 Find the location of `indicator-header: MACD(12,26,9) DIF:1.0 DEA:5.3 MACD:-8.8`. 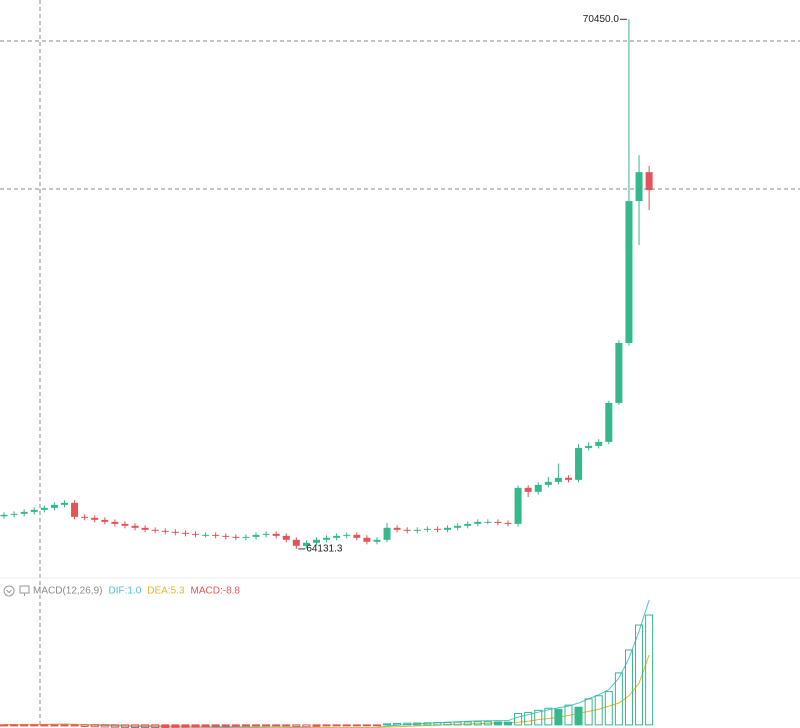

indicator-header: MACD(12,26,9) DIF:1.0 DEA:5.3 MACD:-8.8 is located at coordinates (136, 591).